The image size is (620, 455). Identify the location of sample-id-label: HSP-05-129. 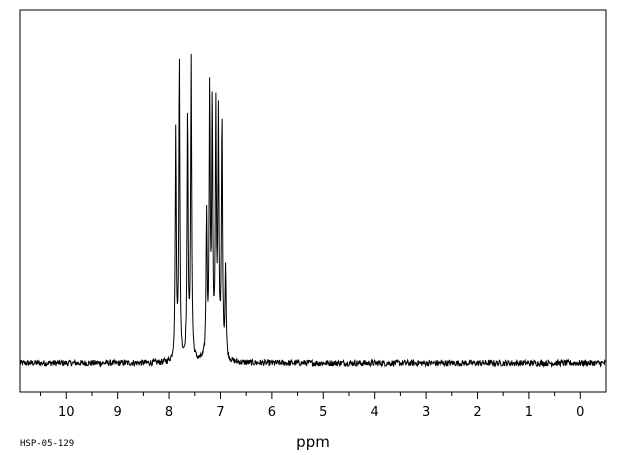
(47, 444).